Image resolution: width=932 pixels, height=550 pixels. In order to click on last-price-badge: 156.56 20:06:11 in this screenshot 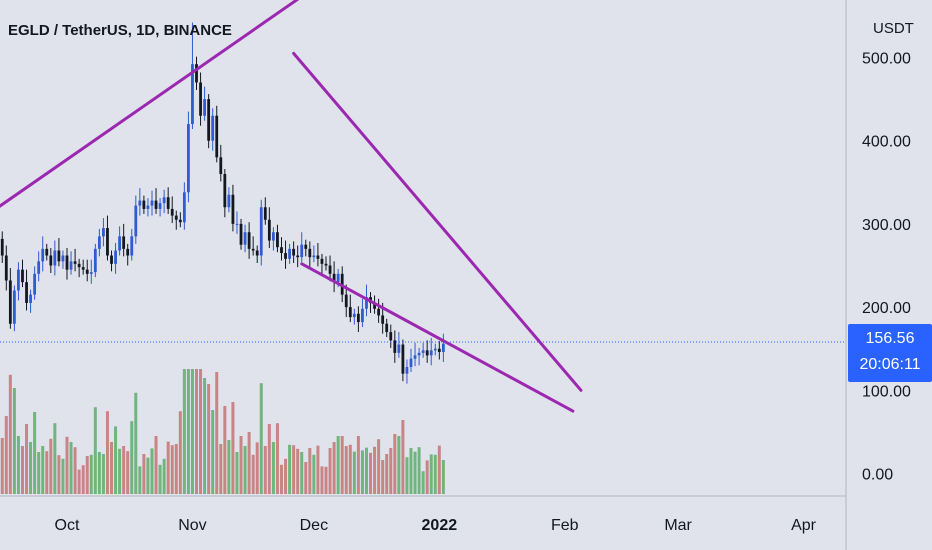, I will do `click(890, 353)`.